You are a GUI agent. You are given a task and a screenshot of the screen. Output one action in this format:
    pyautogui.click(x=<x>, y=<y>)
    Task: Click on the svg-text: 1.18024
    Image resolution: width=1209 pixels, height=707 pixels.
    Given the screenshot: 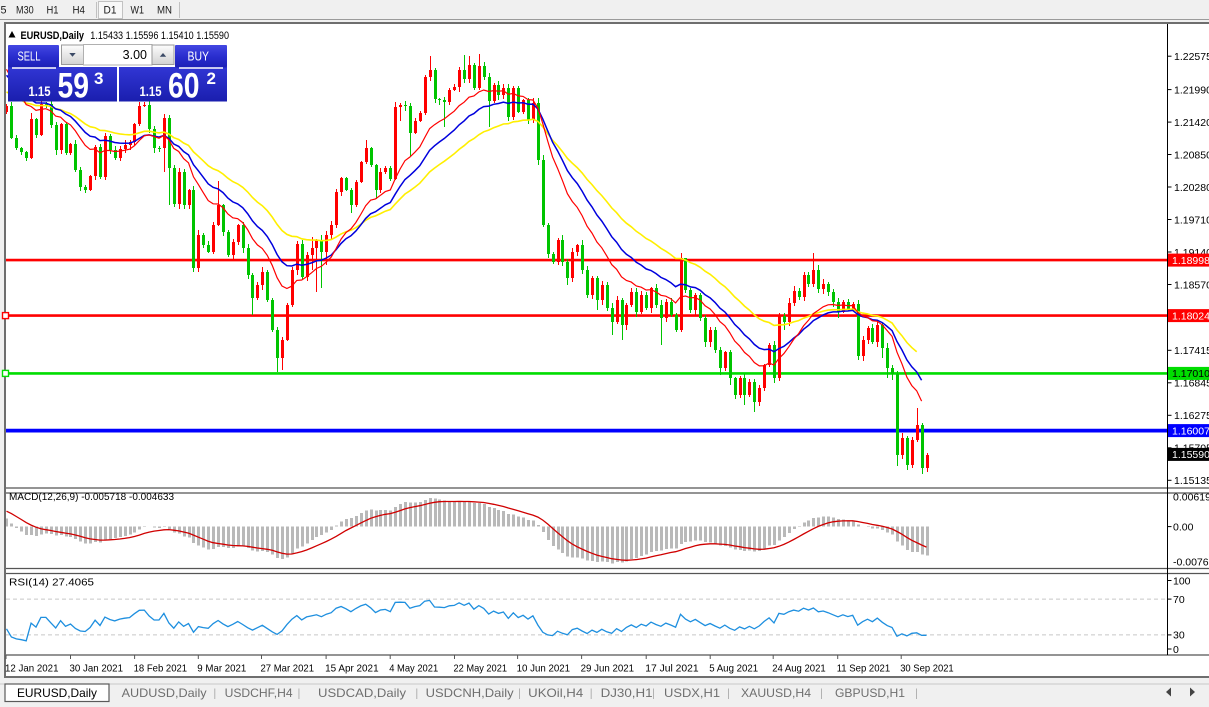 What is the action you would take?
    pyautogui.click(x=1190, y=316)
    